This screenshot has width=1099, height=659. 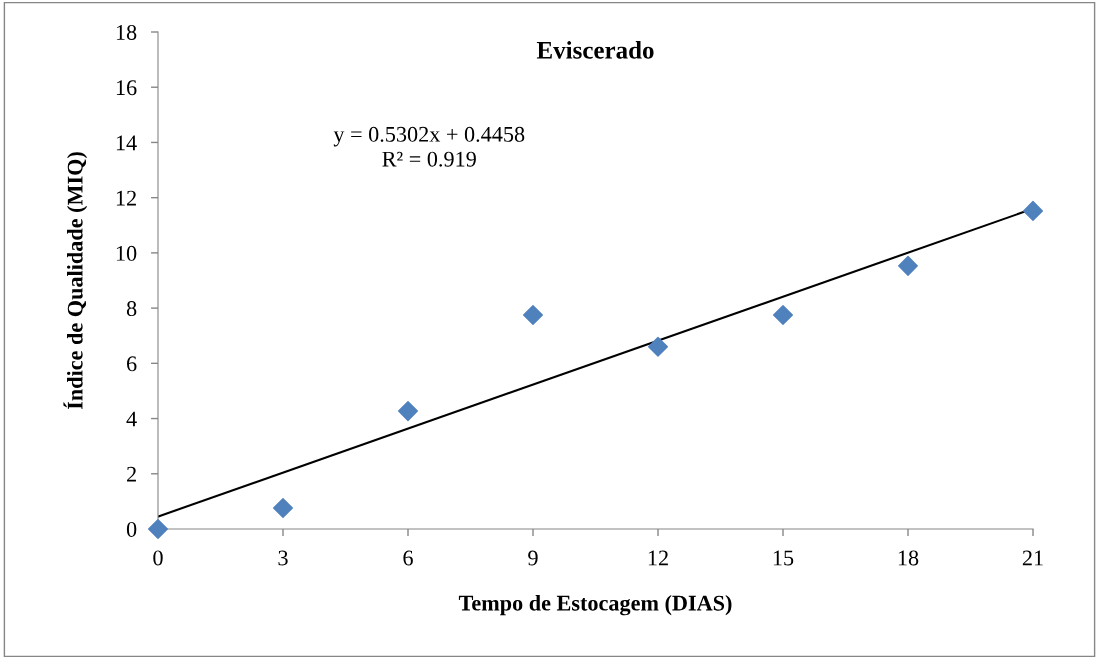 What do you see at coordinates (533, 558) in the screenshot?
I see `x-tick-label: 9` at bounding box center [533, 558].